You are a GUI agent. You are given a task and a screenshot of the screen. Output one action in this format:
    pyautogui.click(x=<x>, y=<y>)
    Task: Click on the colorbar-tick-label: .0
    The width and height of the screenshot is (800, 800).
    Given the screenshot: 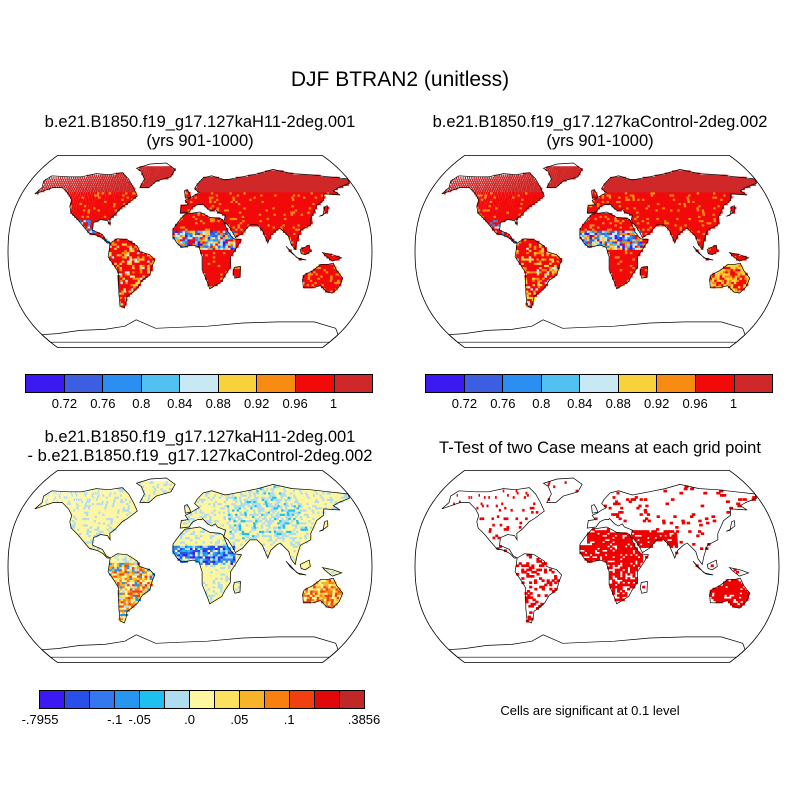 What is the action you would take?
    pyautogui.click(x=189, y=719)
    